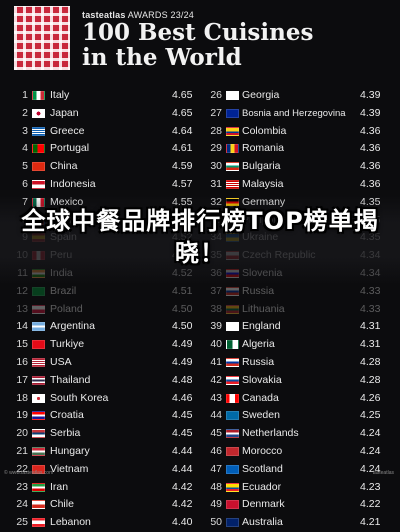 Image resolution: width=400 pixels, height=532 pixels. Describe the element at coordinates (38, 380) in the screenshot. I see `thailand-flag-icon` at that location.